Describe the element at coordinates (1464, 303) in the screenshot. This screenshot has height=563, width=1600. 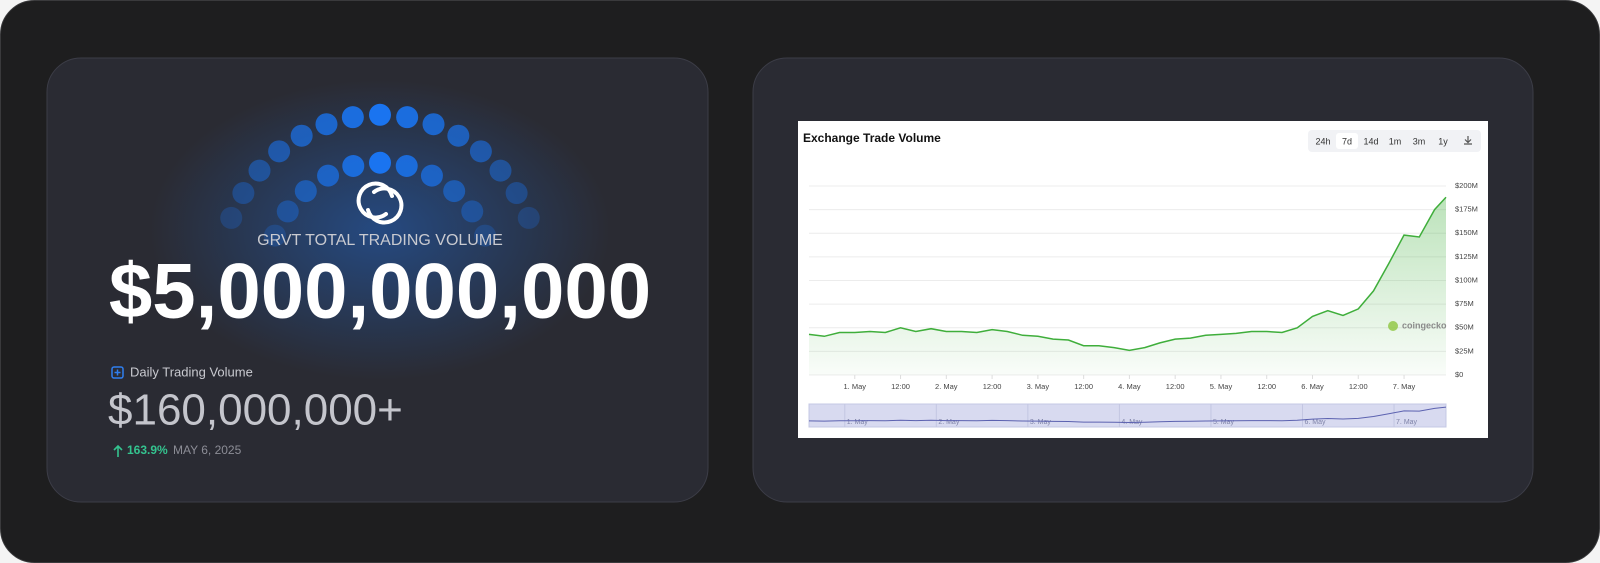
I see `y-tick-label: $75M` at that location.